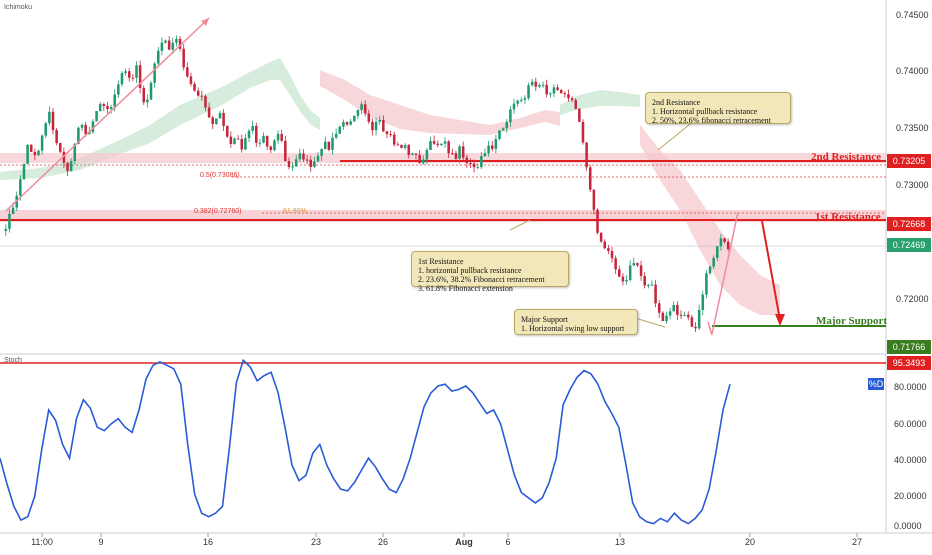 This screenshot has width=932, height=555. Describe the element at coordinates (711, 120) in the screenshot. I see `note-second-line-2: 2. 50%, 23.6% fibonacci retracement` at that location.